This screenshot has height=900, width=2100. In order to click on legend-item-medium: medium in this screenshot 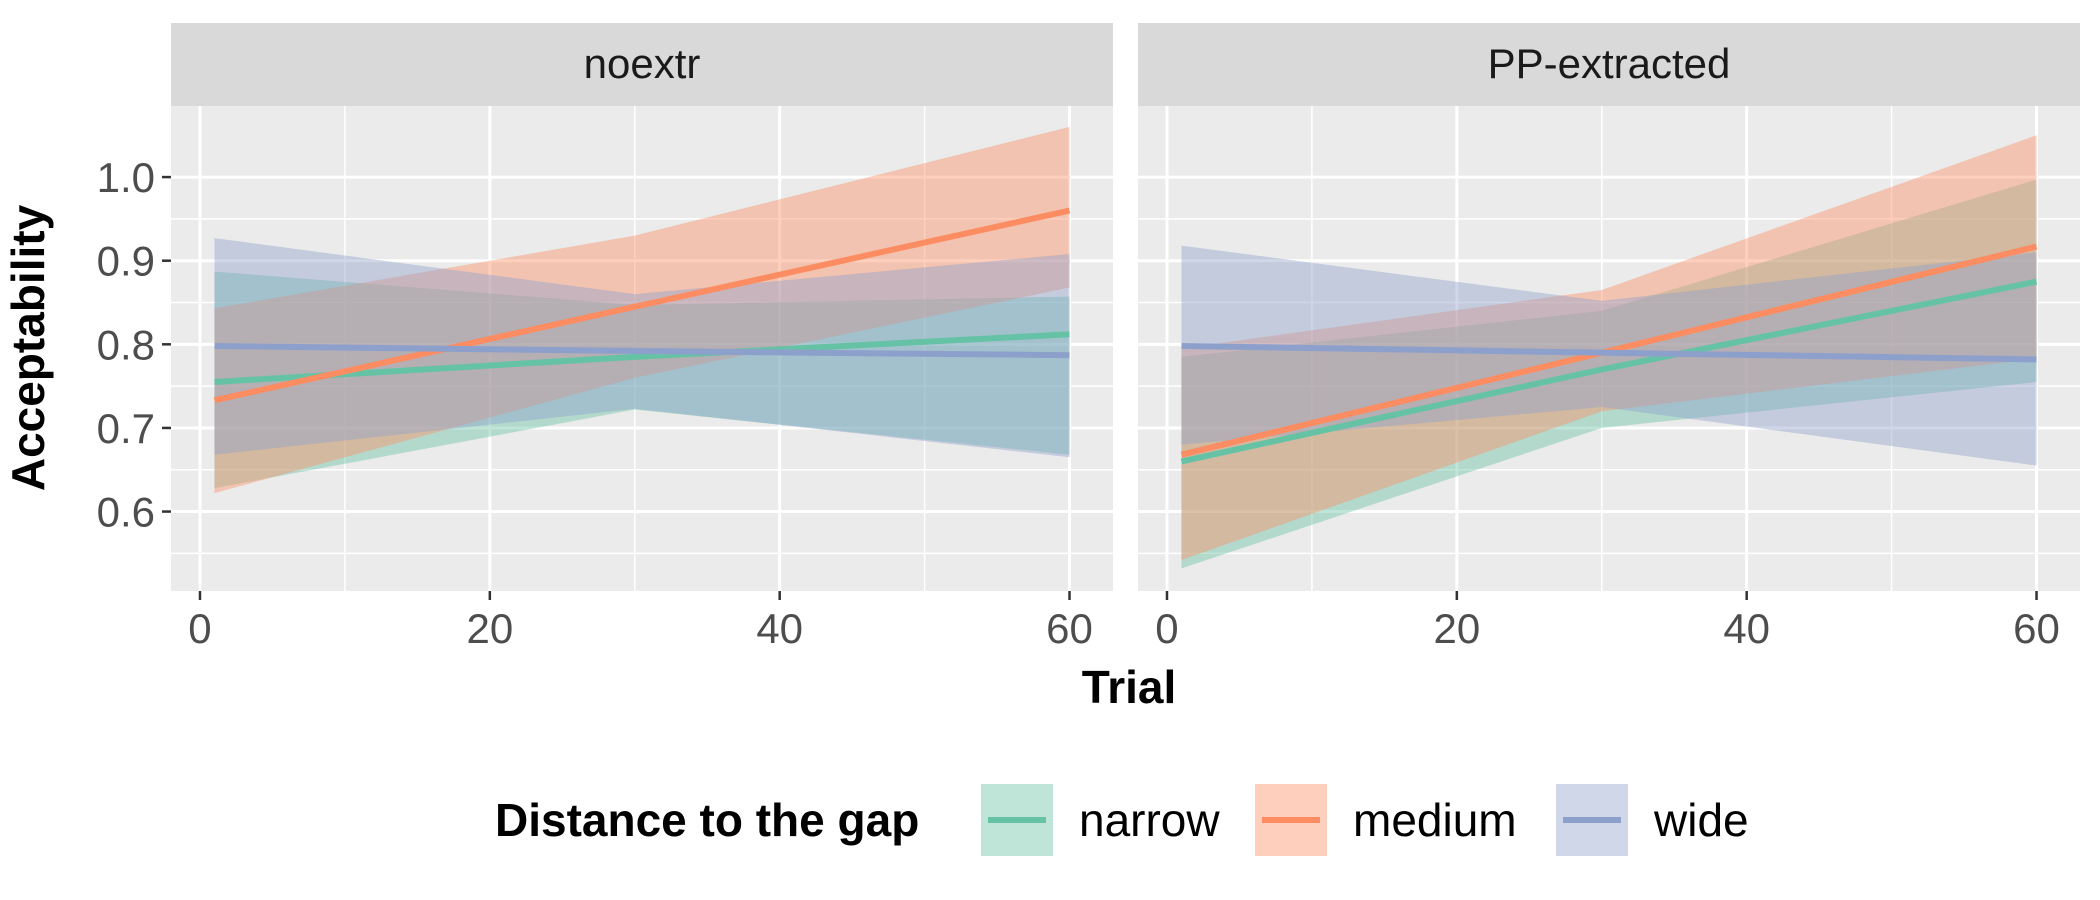, I will do `click(1386, 820)`.